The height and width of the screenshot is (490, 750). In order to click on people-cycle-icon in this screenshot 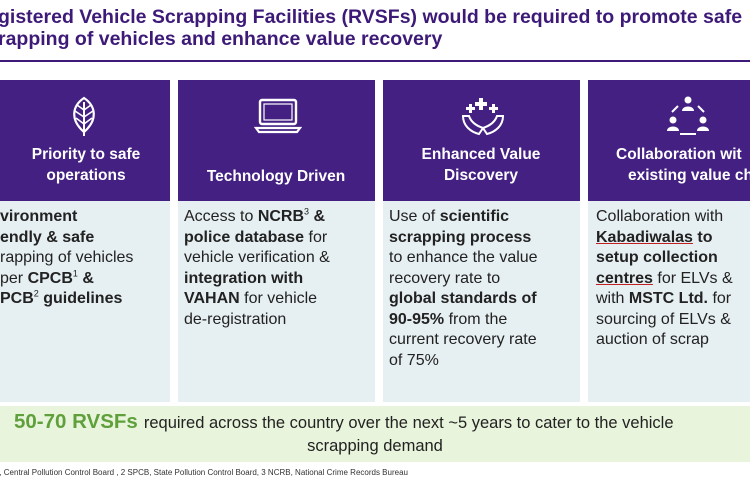, I will do `click(688, 115)`.